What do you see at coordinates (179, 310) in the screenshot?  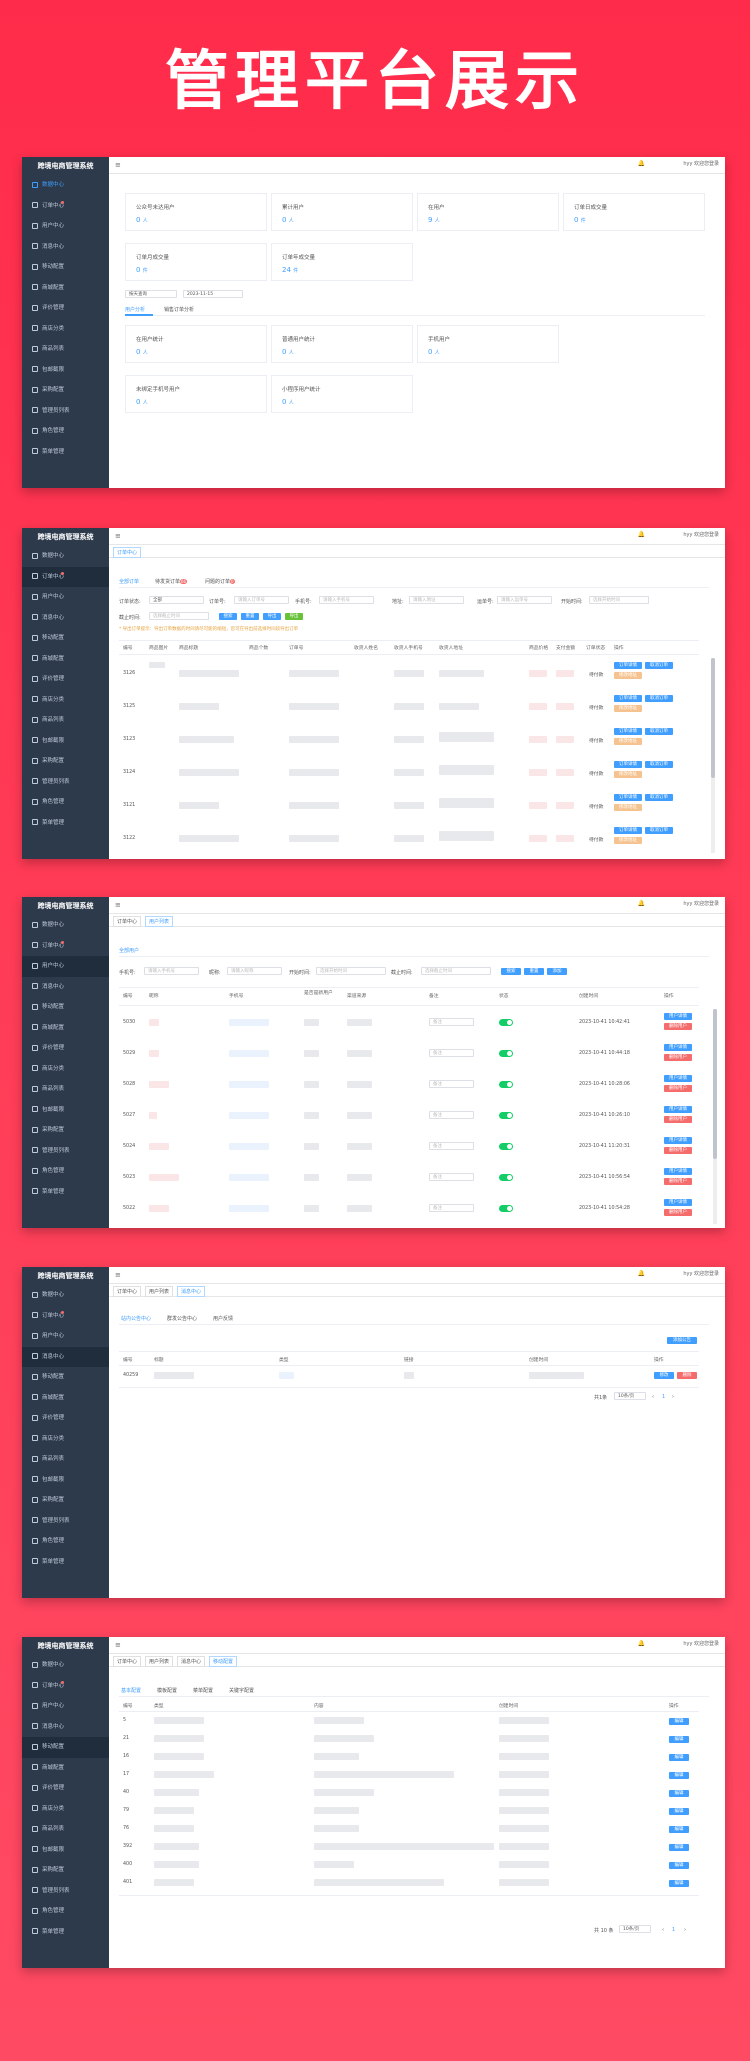 I see `tab-sales-analysis: 销售订单分析` at bounding box center [179, 310].